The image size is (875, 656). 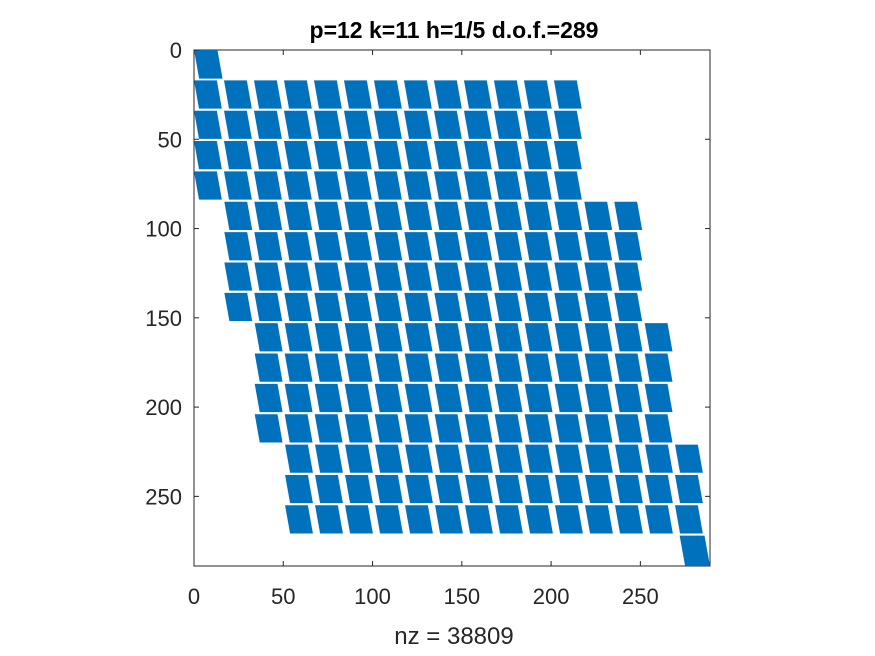 I want to click on y-tick-label-3: 150, so click(x=163, y=318).